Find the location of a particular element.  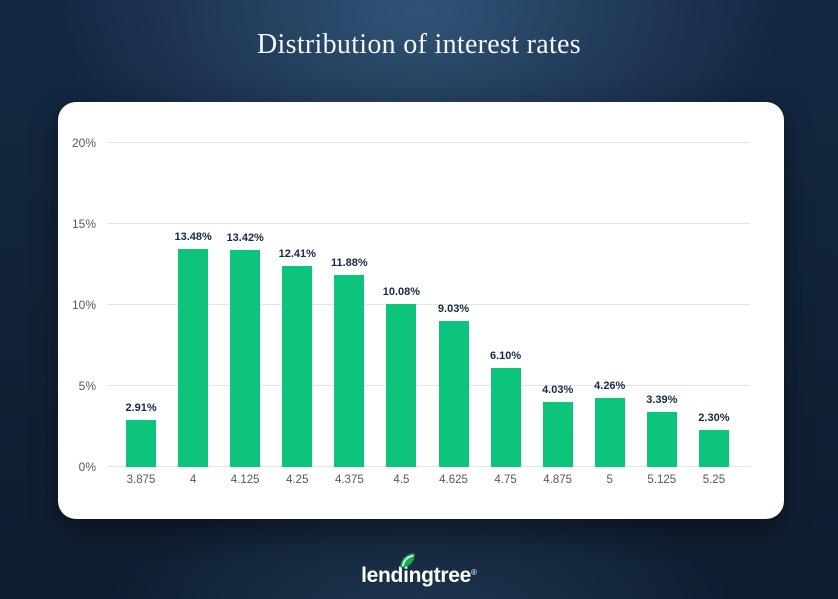

x-axis-tick-label: 3.875 is located at coordinates (141, 480).